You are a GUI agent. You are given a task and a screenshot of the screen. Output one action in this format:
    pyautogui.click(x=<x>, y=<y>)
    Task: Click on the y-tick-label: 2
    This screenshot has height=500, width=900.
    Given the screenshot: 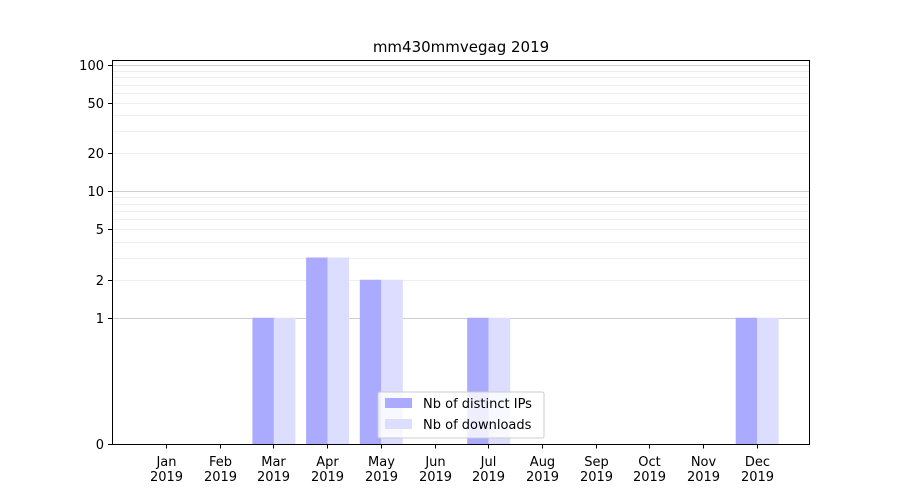 What is the action you would take?
    pyautogui.click(x=100, y=281)
    